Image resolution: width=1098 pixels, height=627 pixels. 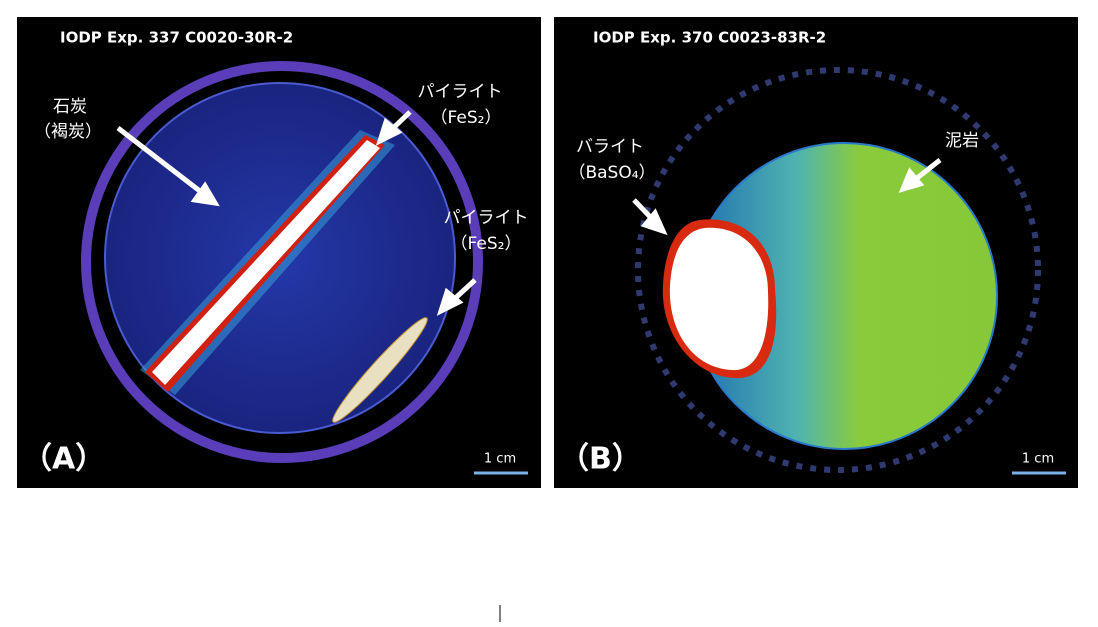 What do you see at coordinates (70, 107) in the screenshot?
I see `annotation: 石炭` at bounding box center [70, 107].